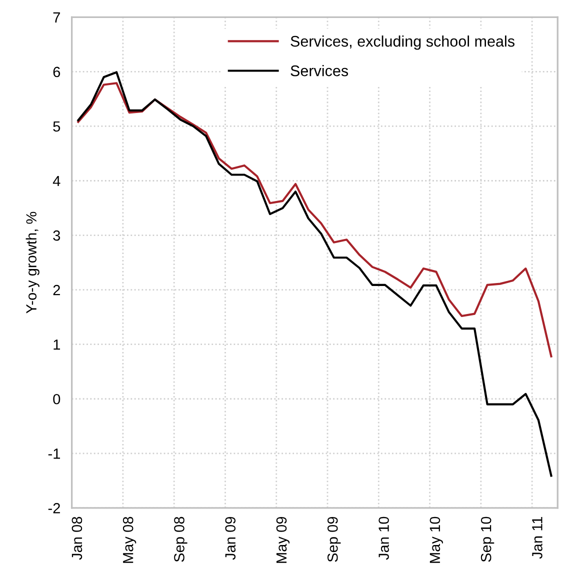  Describe the element at coordinates (54, 453) in the screenshot. I see `y-tick-label: -1` at that location.